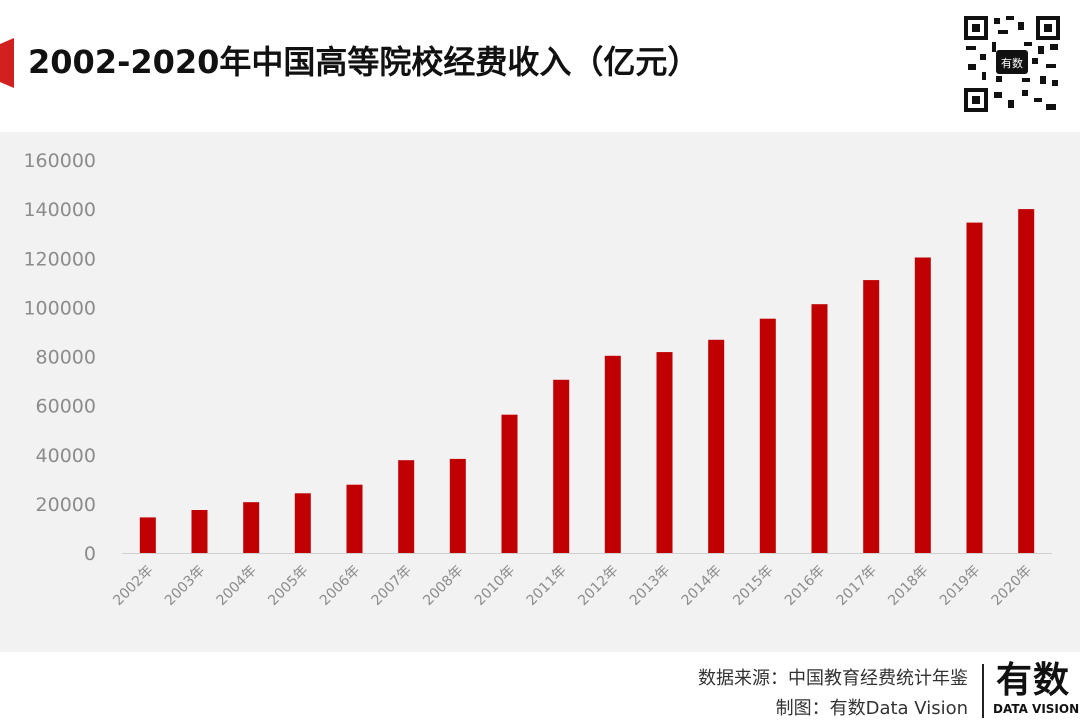  What do you see at coordinates (833, 694) in the screenshot?
I see `footer-credits: 数据来源：中国教育经费统计年鉴 制图：有数Data Vision` at bounding box center [833, 694].